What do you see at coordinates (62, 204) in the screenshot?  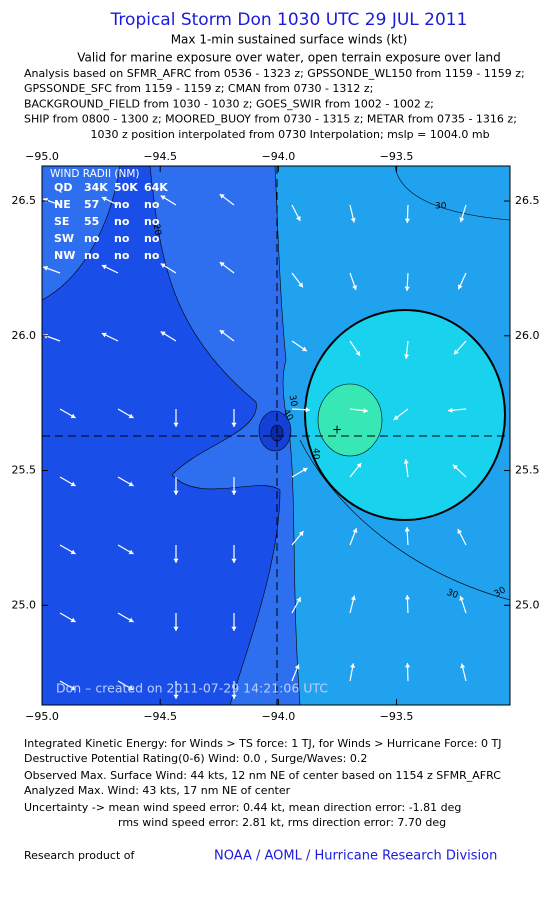 I see `radii-cell: NE` at bounding box center [62, 204].